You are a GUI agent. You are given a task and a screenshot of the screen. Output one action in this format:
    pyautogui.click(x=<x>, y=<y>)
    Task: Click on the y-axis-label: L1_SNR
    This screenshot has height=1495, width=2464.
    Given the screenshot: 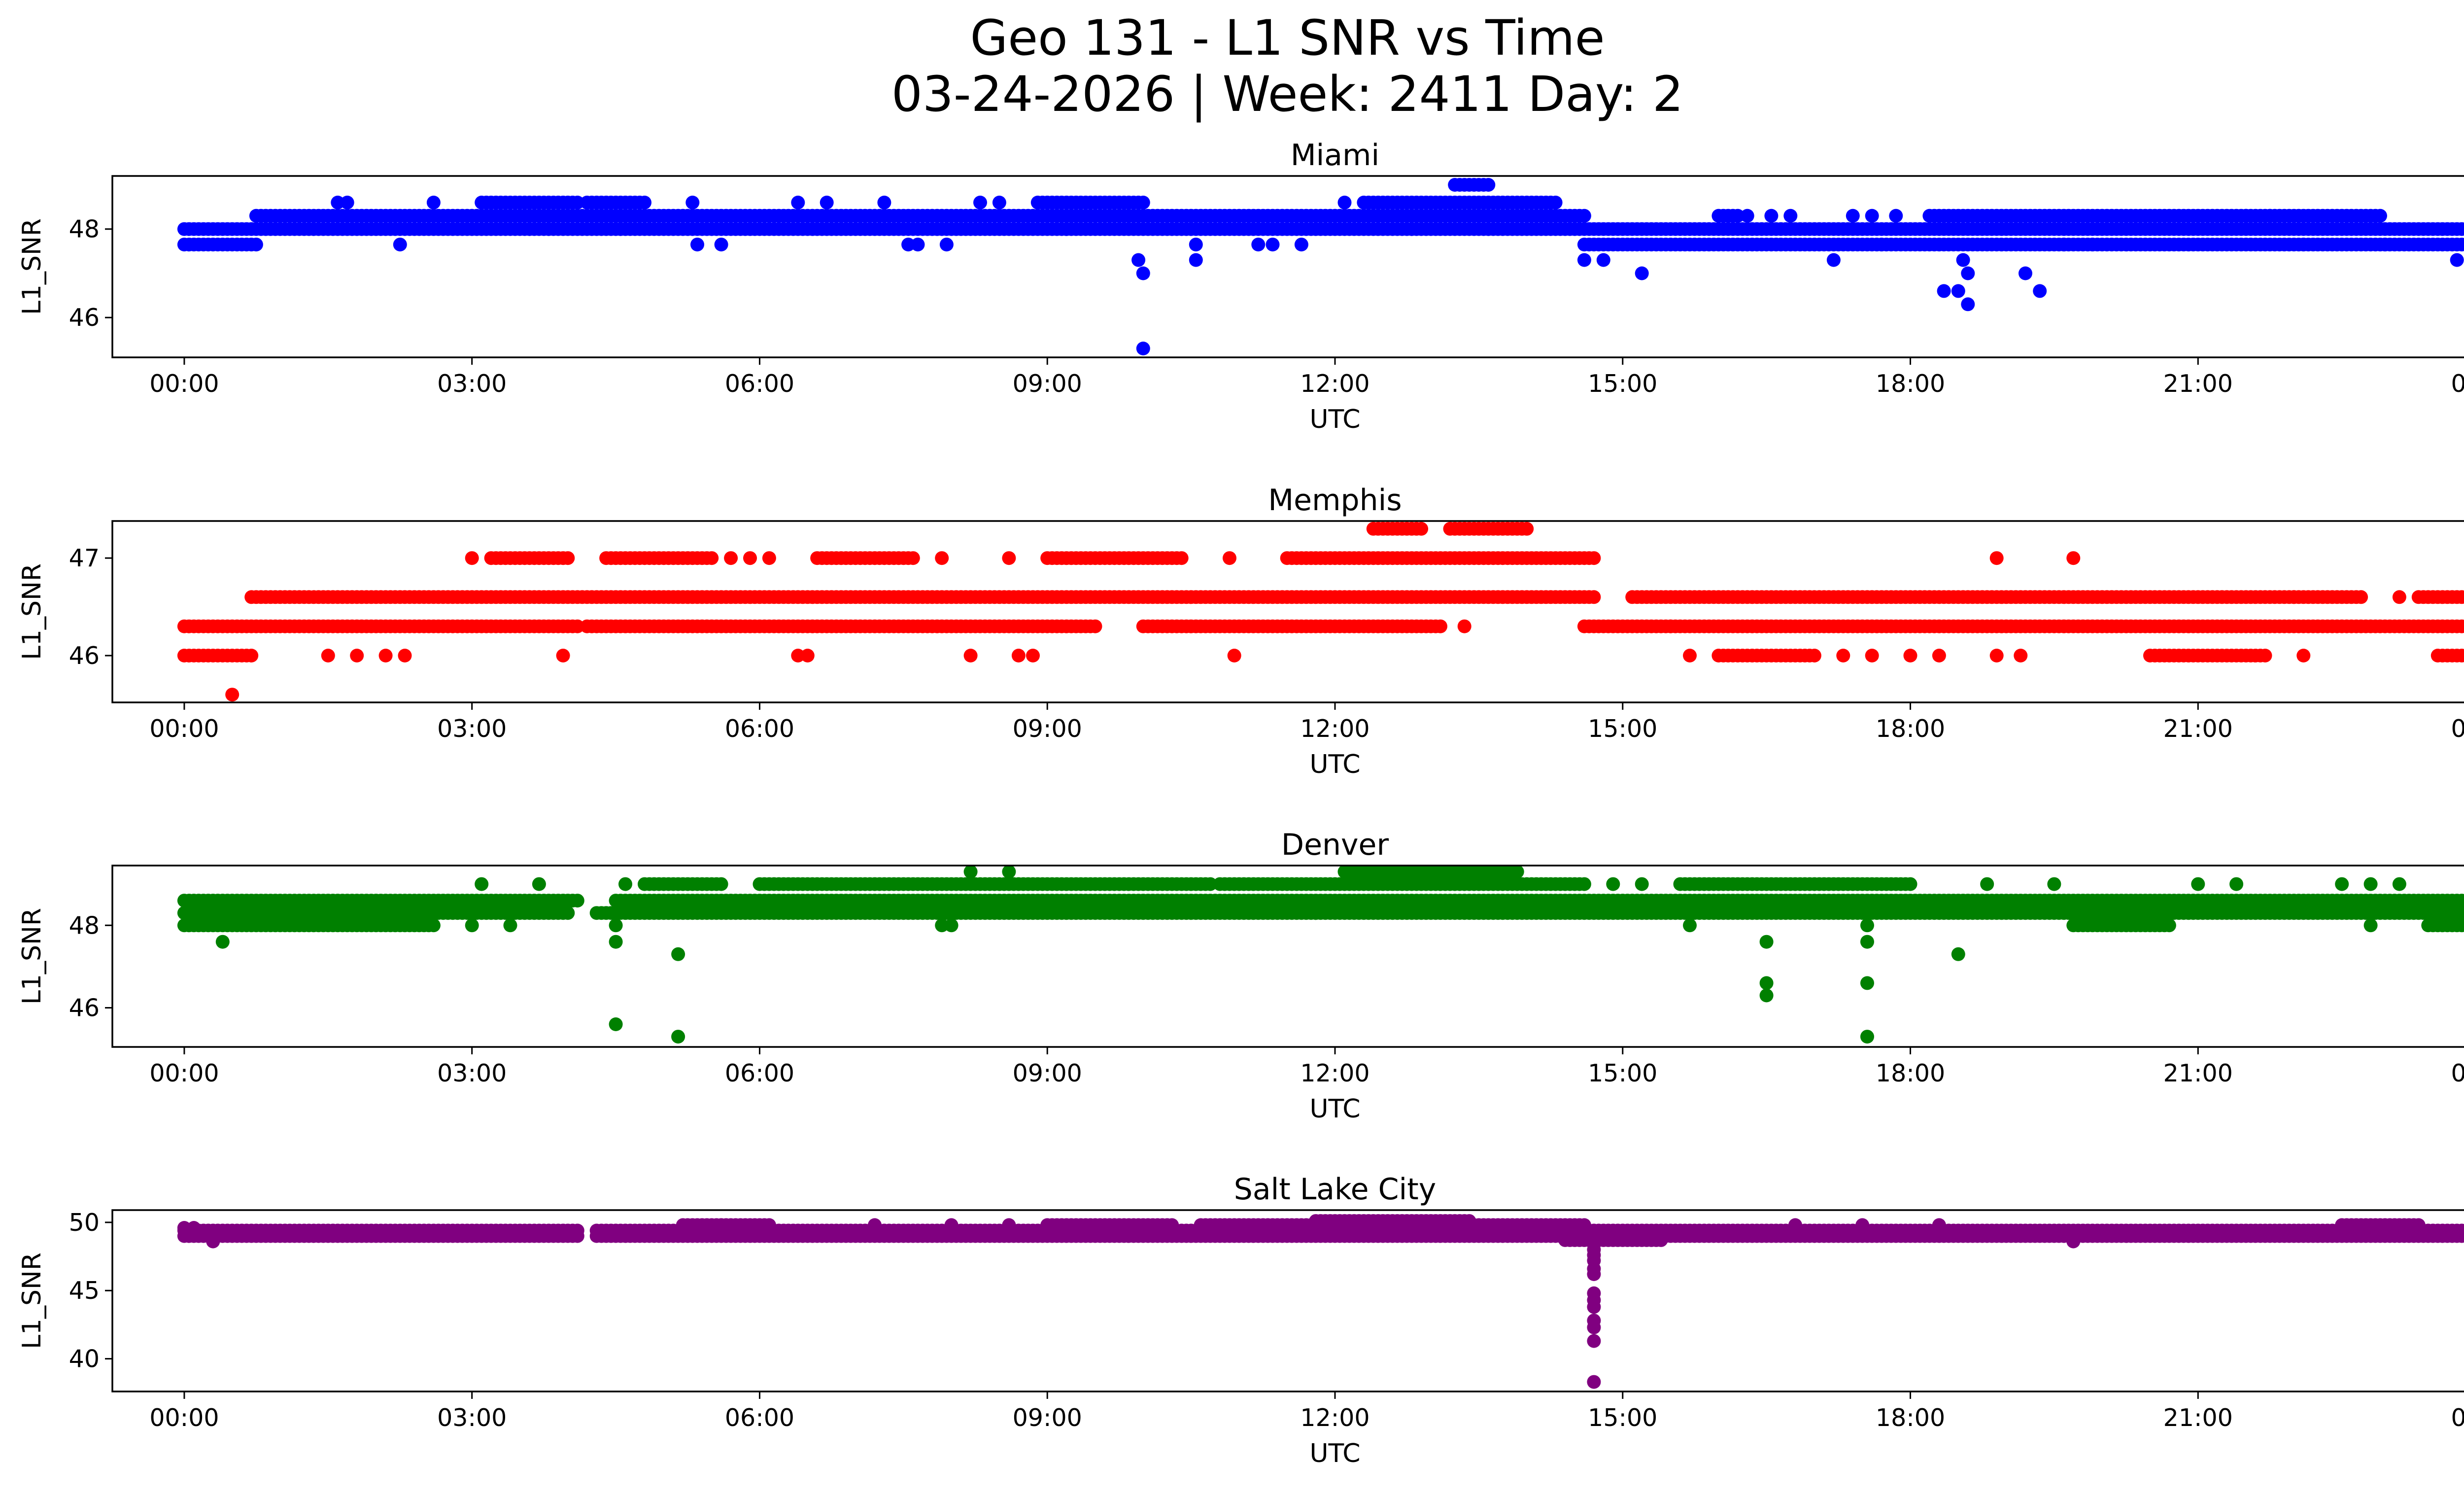 What is the action you would take?
    pyautogui.click(x=32, y=266)
    